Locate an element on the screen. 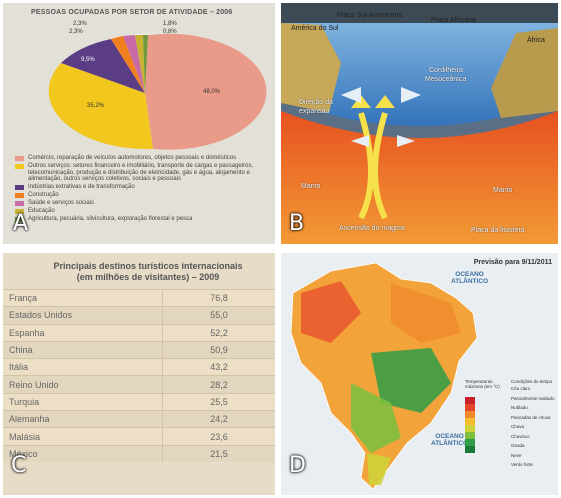 This screenshot has width=561, height=498. label-ascensao-magma: Ascensão do magma is located at coordinates (372, 228).